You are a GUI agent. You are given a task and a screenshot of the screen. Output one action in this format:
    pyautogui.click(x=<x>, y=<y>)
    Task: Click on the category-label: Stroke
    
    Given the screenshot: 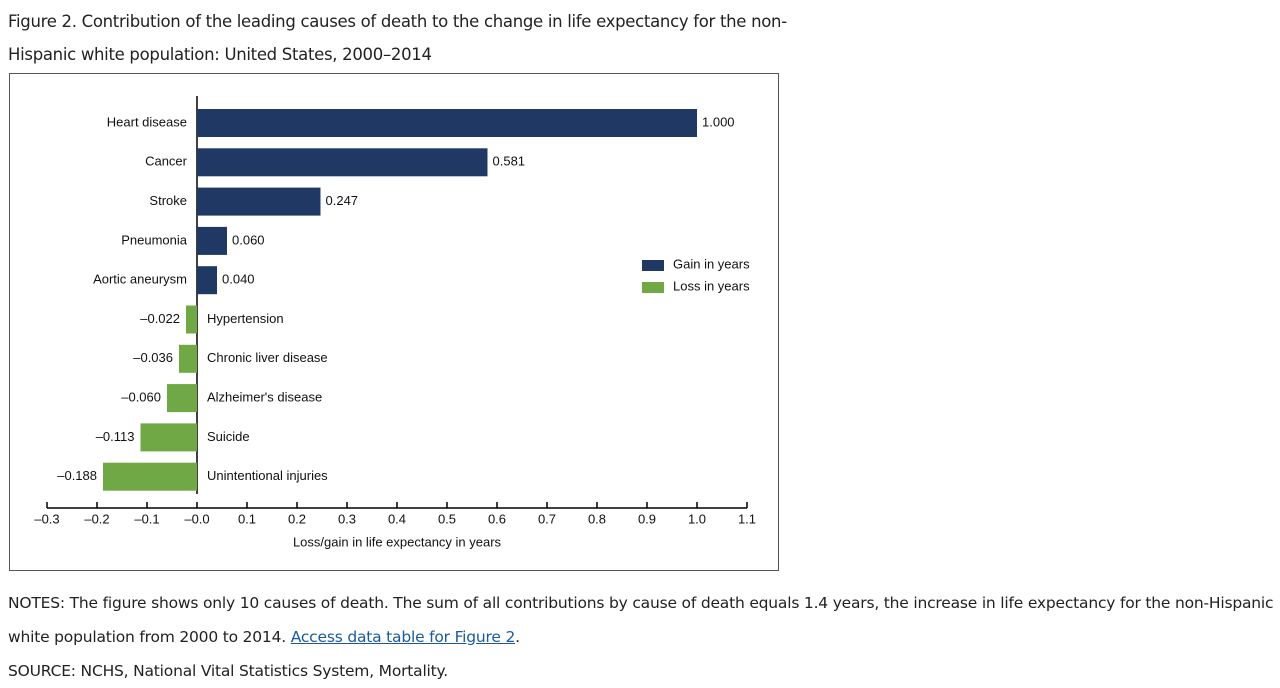 What is the action you would take?
    pyautogui.click(x=168, y=200)
    